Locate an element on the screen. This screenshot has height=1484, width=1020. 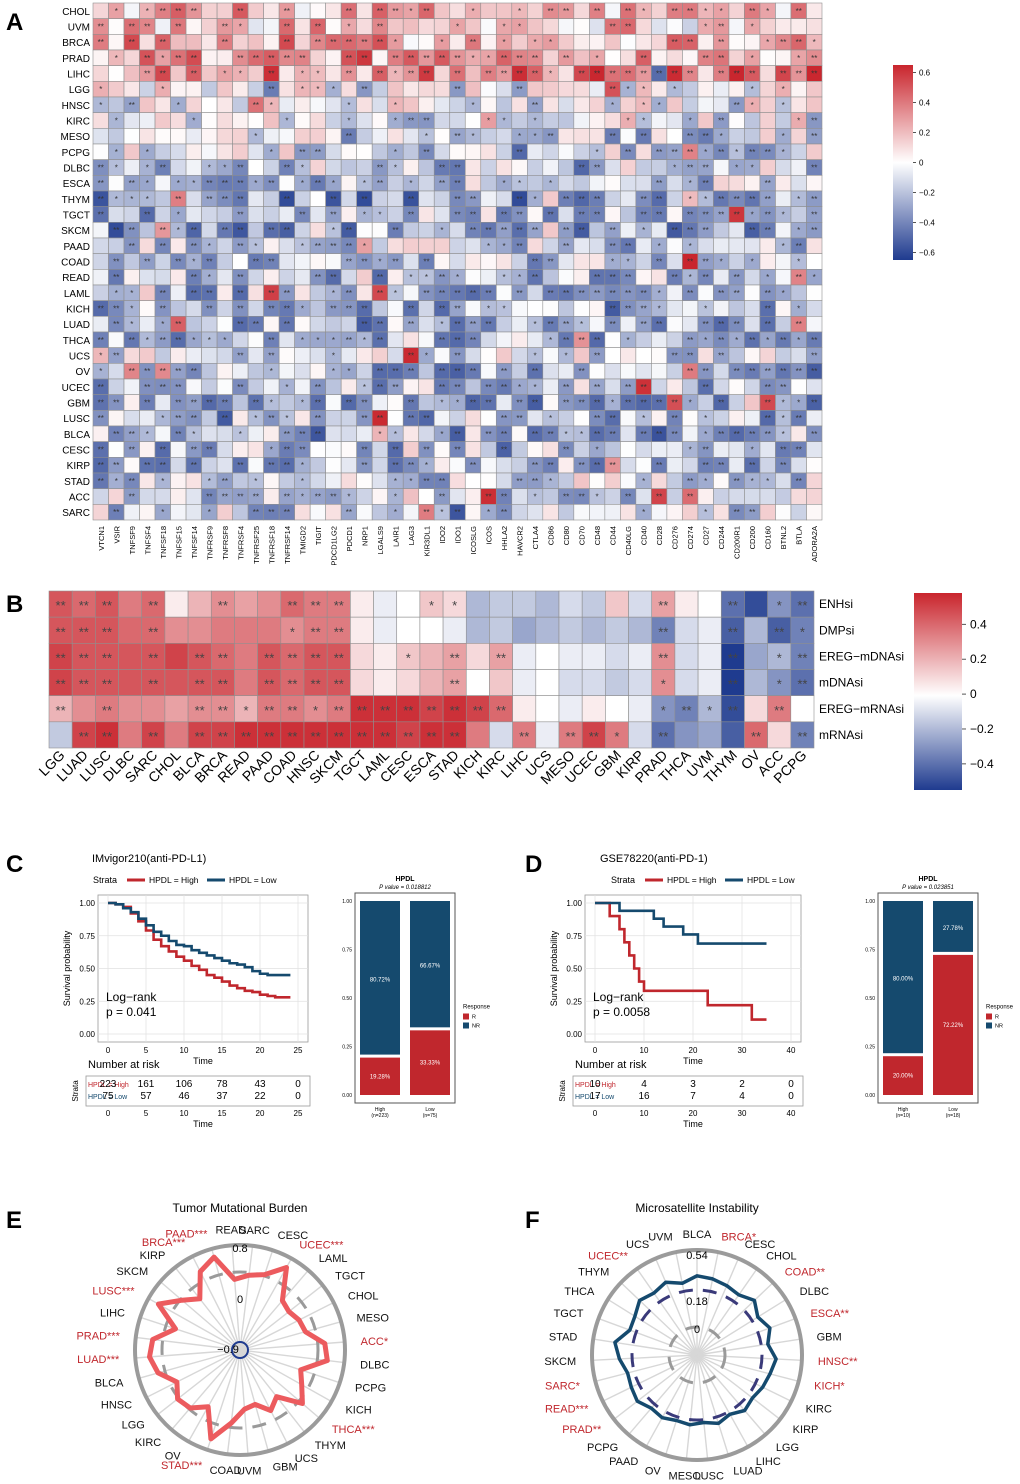
radar-category-label: LUAD*** is located at coordinates (98, 1360).